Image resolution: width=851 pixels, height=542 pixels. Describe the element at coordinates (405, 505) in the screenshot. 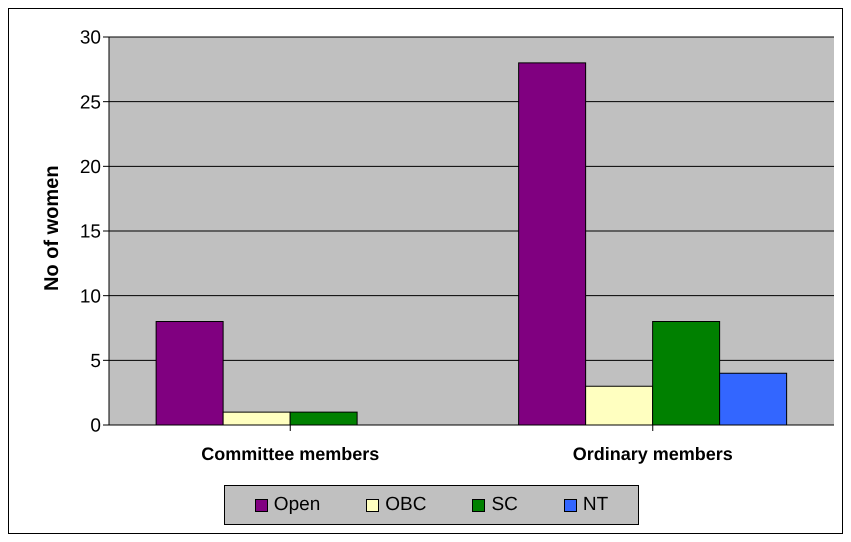

I see `legend-label: OBC` at that location.